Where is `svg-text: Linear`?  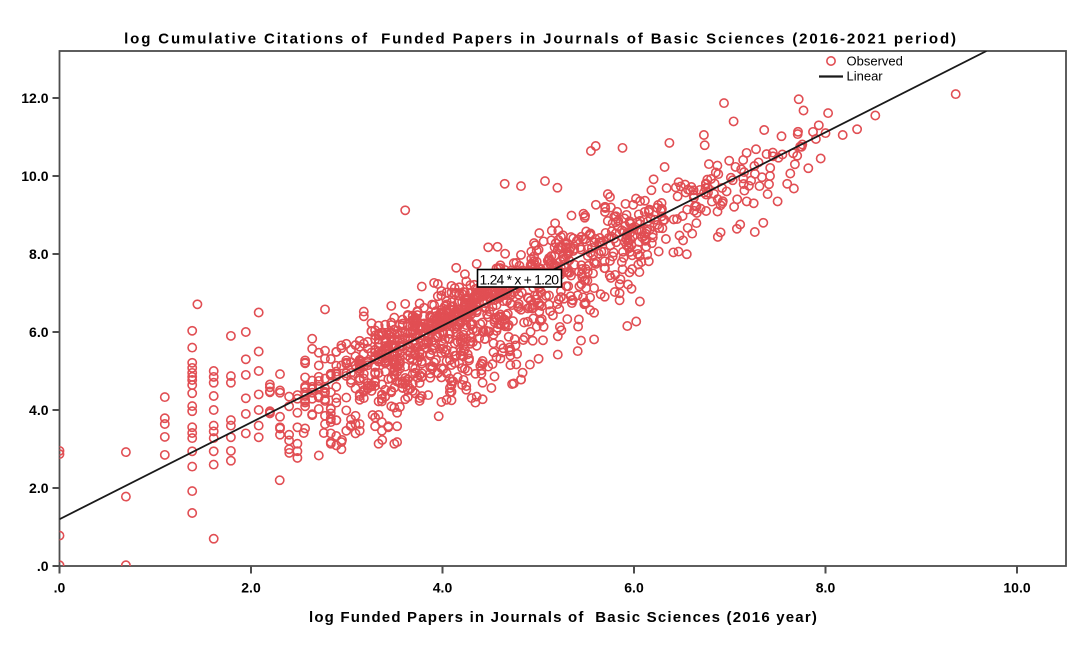
svg-text: Linear is located at coordinates (865, 76).